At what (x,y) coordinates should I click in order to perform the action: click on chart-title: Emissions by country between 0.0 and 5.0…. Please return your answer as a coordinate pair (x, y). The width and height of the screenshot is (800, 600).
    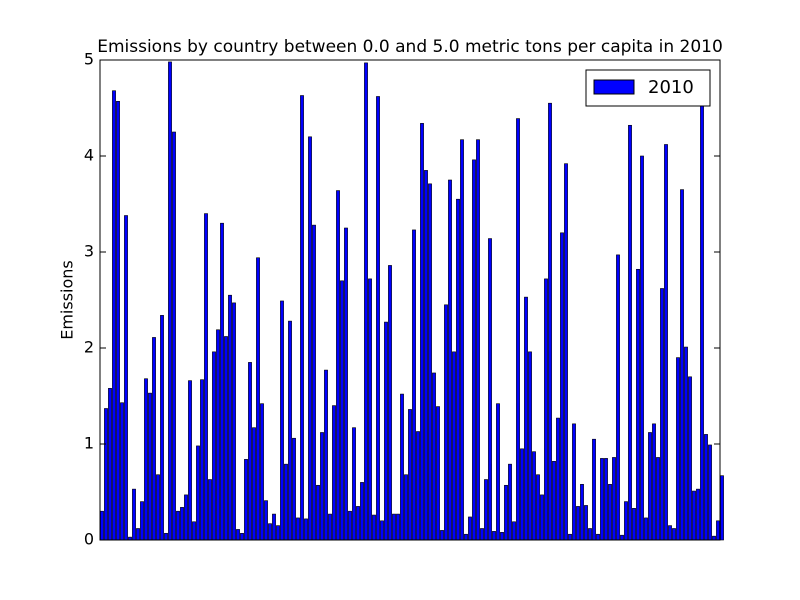
    Looking at the image, I should click on (410, 47).